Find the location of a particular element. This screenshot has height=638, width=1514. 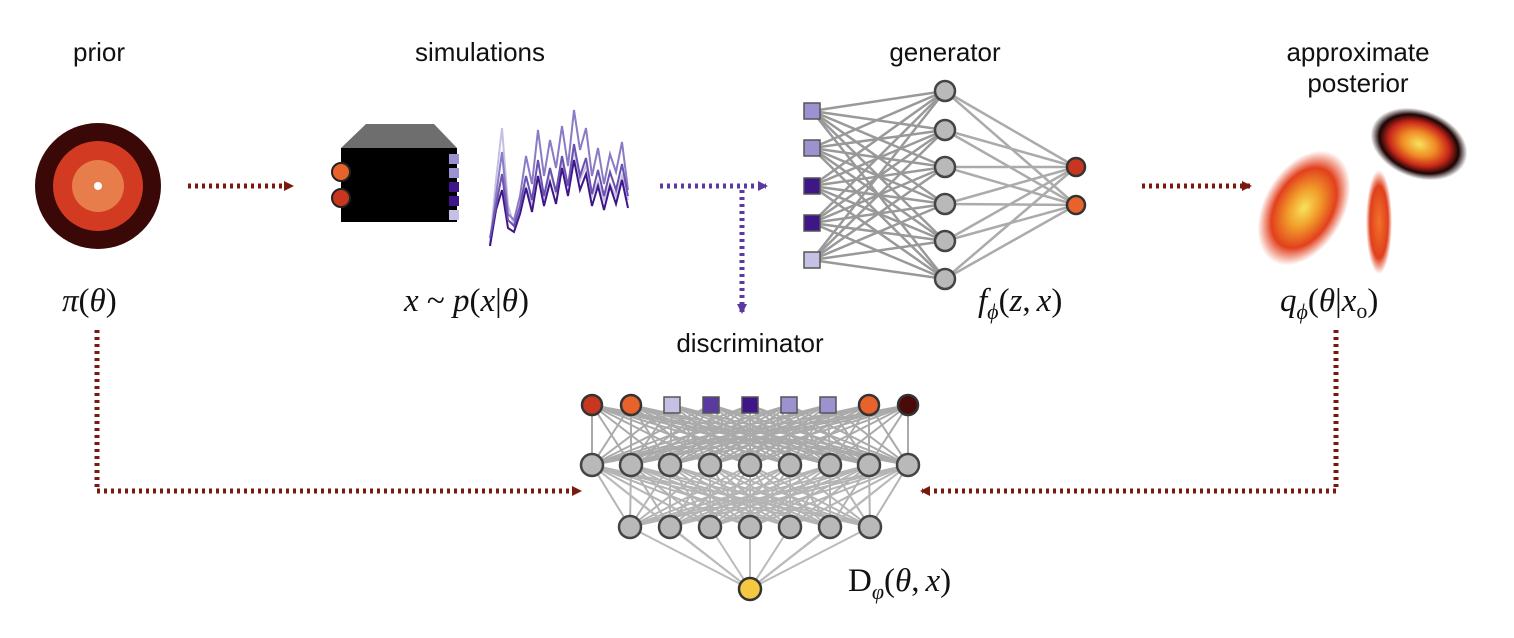

generator-network is located at coordinates (945, 185).